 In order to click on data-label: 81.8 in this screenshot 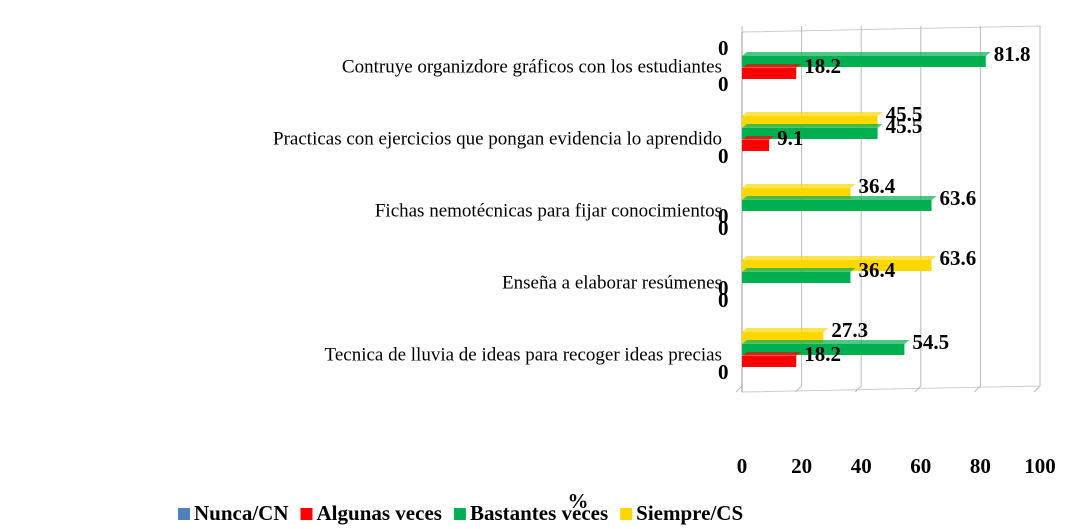, I will do `click(1012, 54)`.